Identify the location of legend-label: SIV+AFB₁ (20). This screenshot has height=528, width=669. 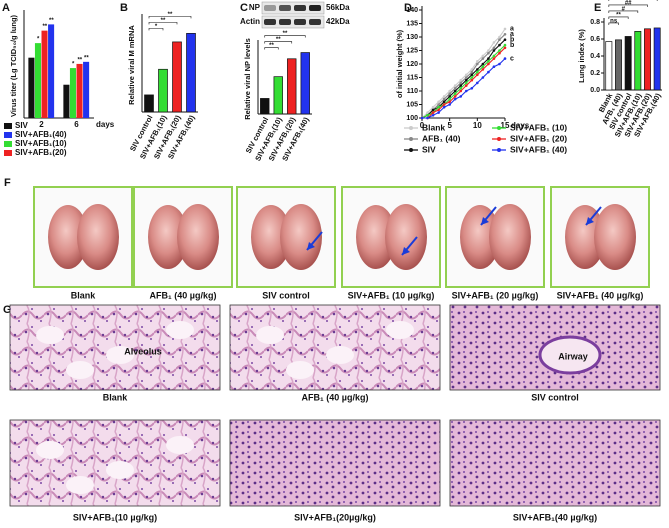
(538, 138).